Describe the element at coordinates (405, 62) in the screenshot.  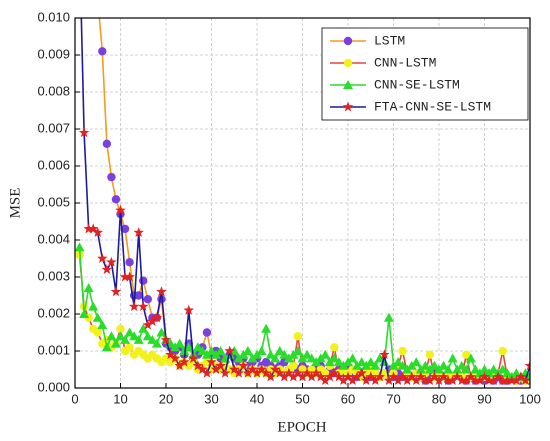
I see `legend-label: CNN-LSTM` at that location.